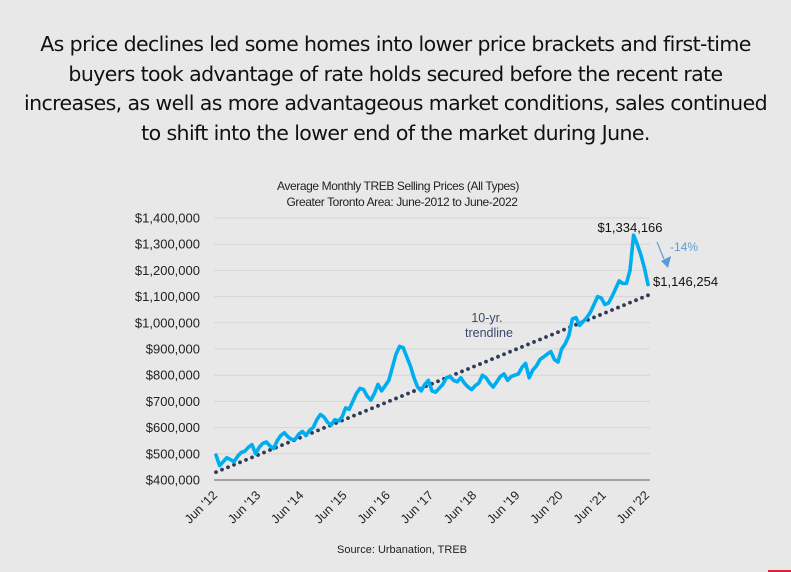  I want to click on decline-arrow-head, so click(666, 262).